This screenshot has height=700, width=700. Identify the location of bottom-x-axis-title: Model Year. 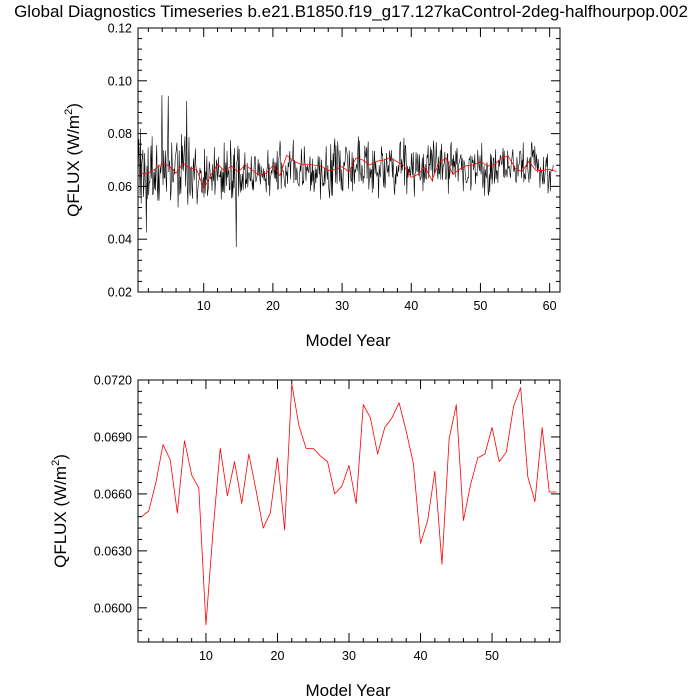
(347, 690).